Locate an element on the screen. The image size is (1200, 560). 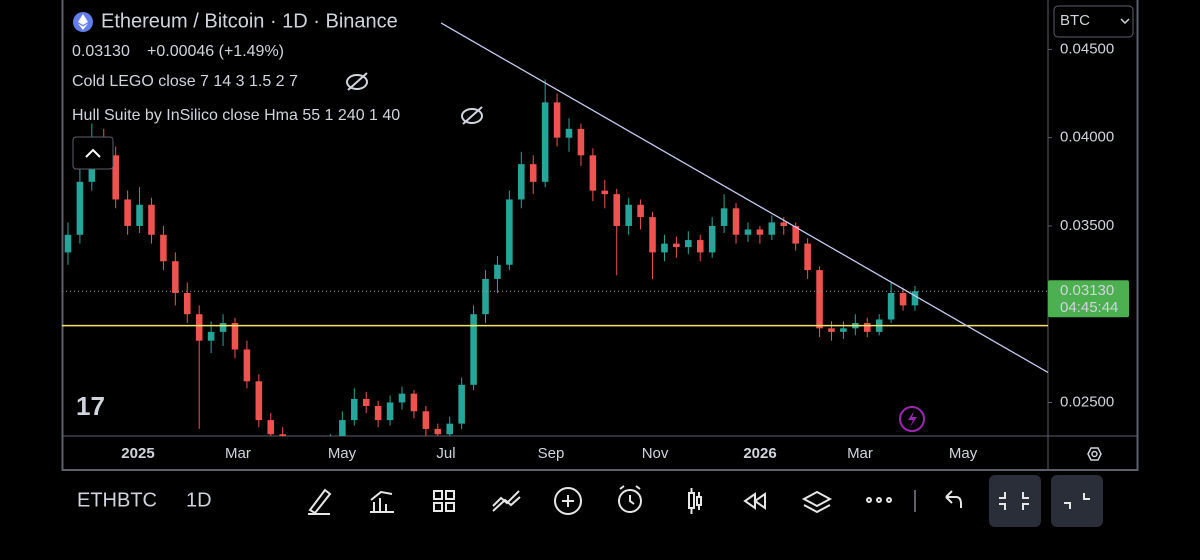
layout-tool is located at coordinates (444, 501).